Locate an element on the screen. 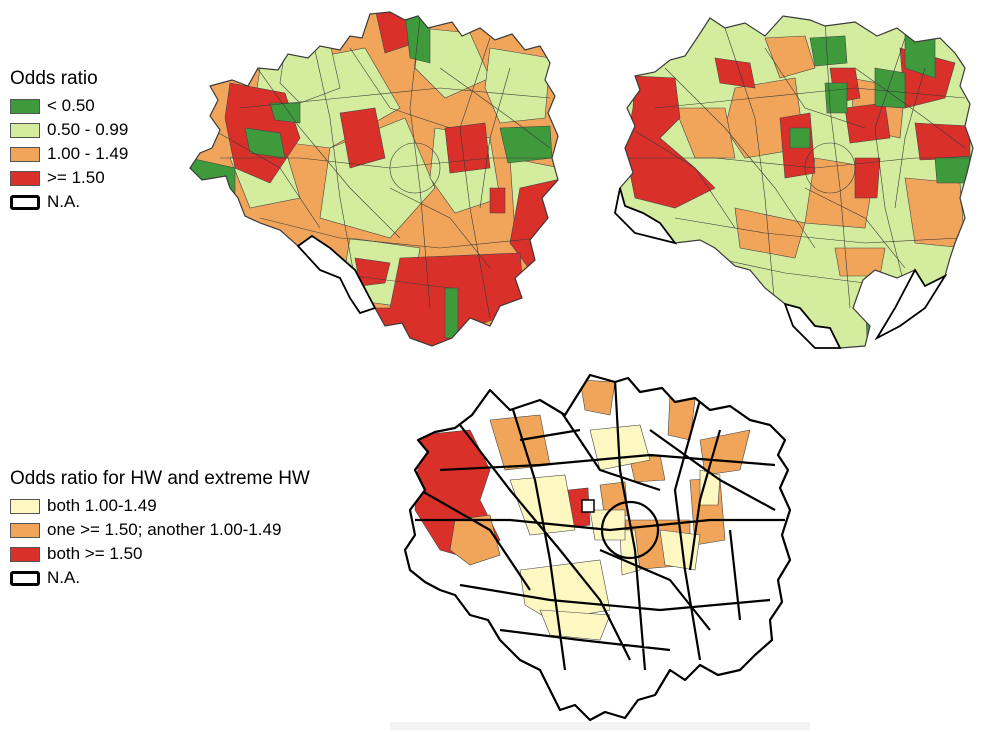  legend-title: Odds ratio is located at coordinates (54, 78).